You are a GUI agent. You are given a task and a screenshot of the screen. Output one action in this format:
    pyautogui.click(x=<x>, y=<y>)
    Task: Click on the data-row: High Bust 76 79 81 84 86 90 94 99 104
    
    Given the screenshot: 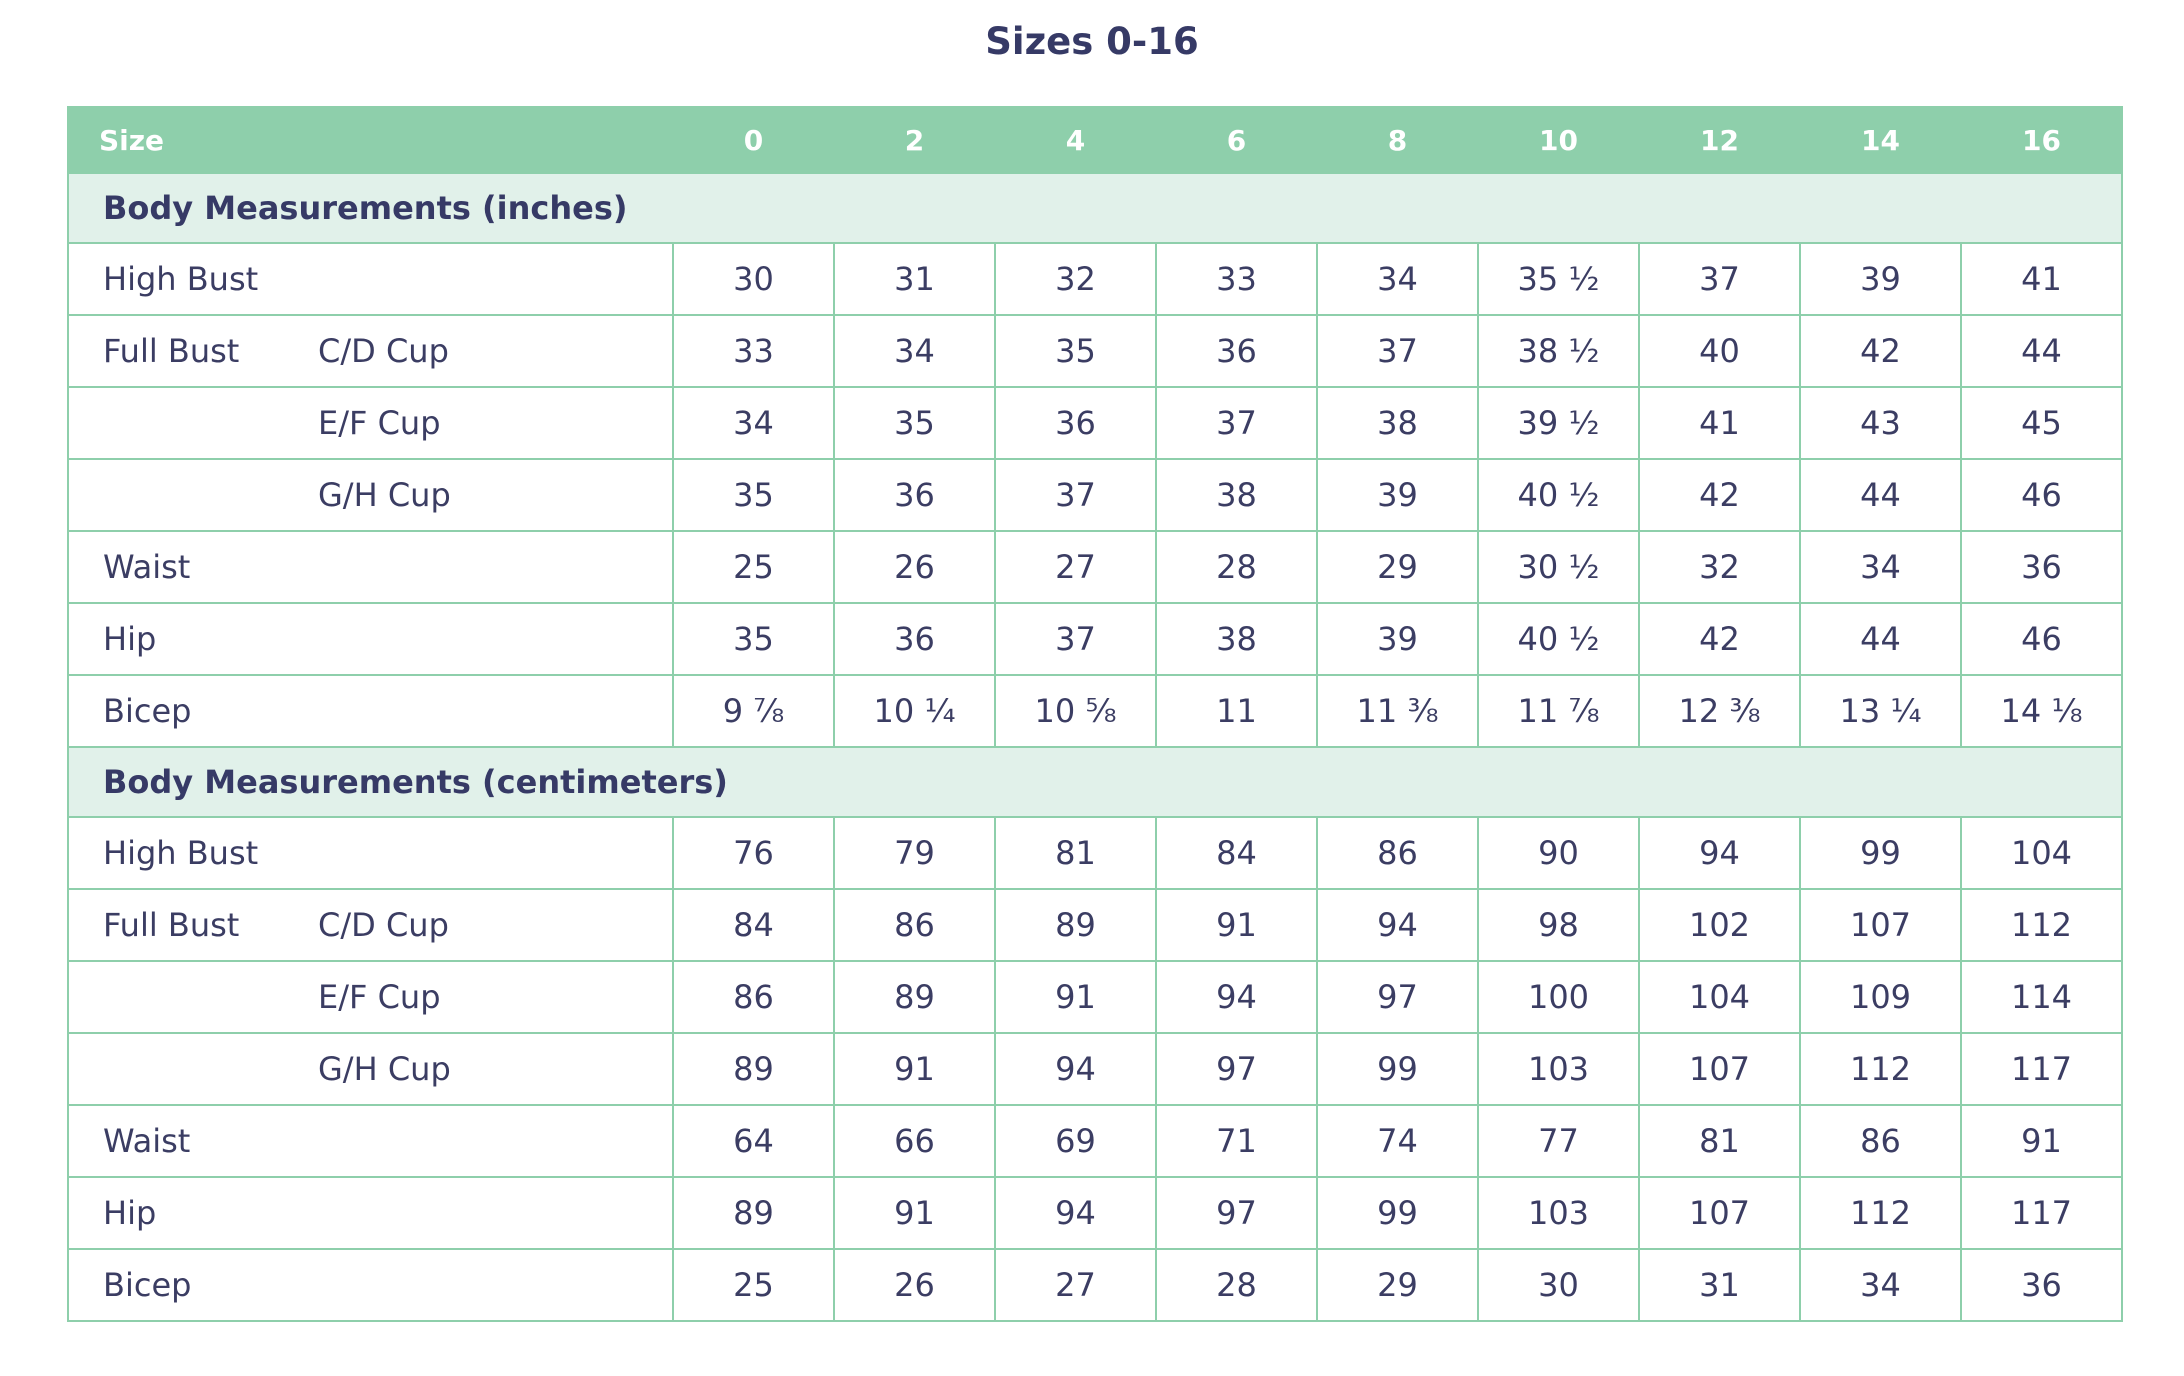 What is the action you would take?
    pyautogui.click(x=1095, y=853)
    